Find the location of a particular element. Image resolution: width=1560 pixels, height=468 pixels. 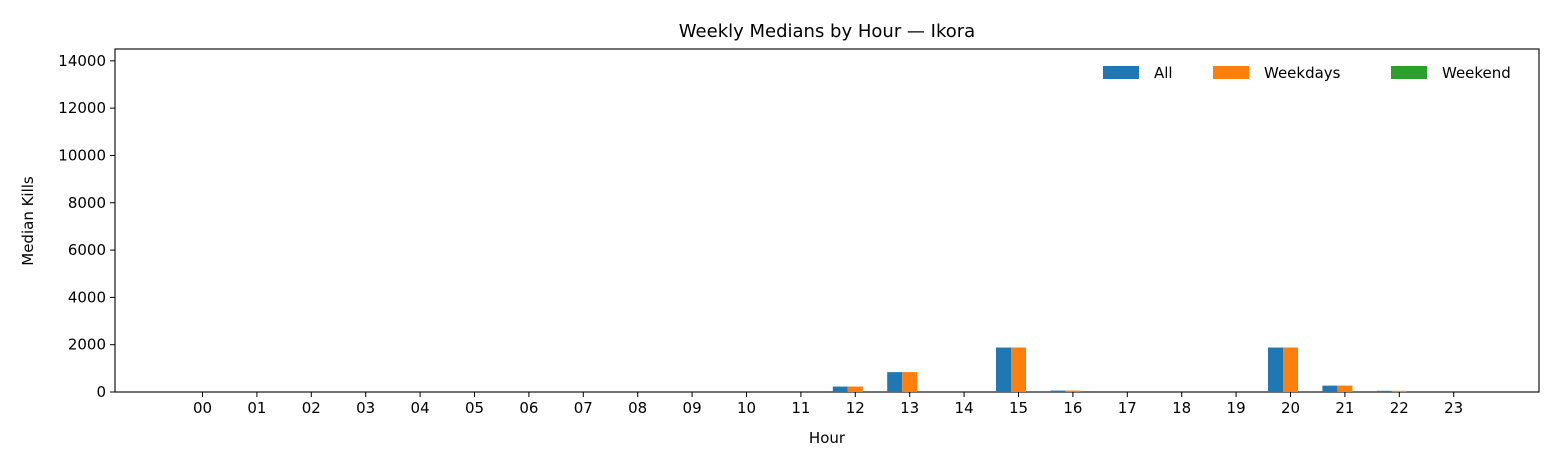

legend: All Weekdays Weekend is located at coordinates (1307, 73).